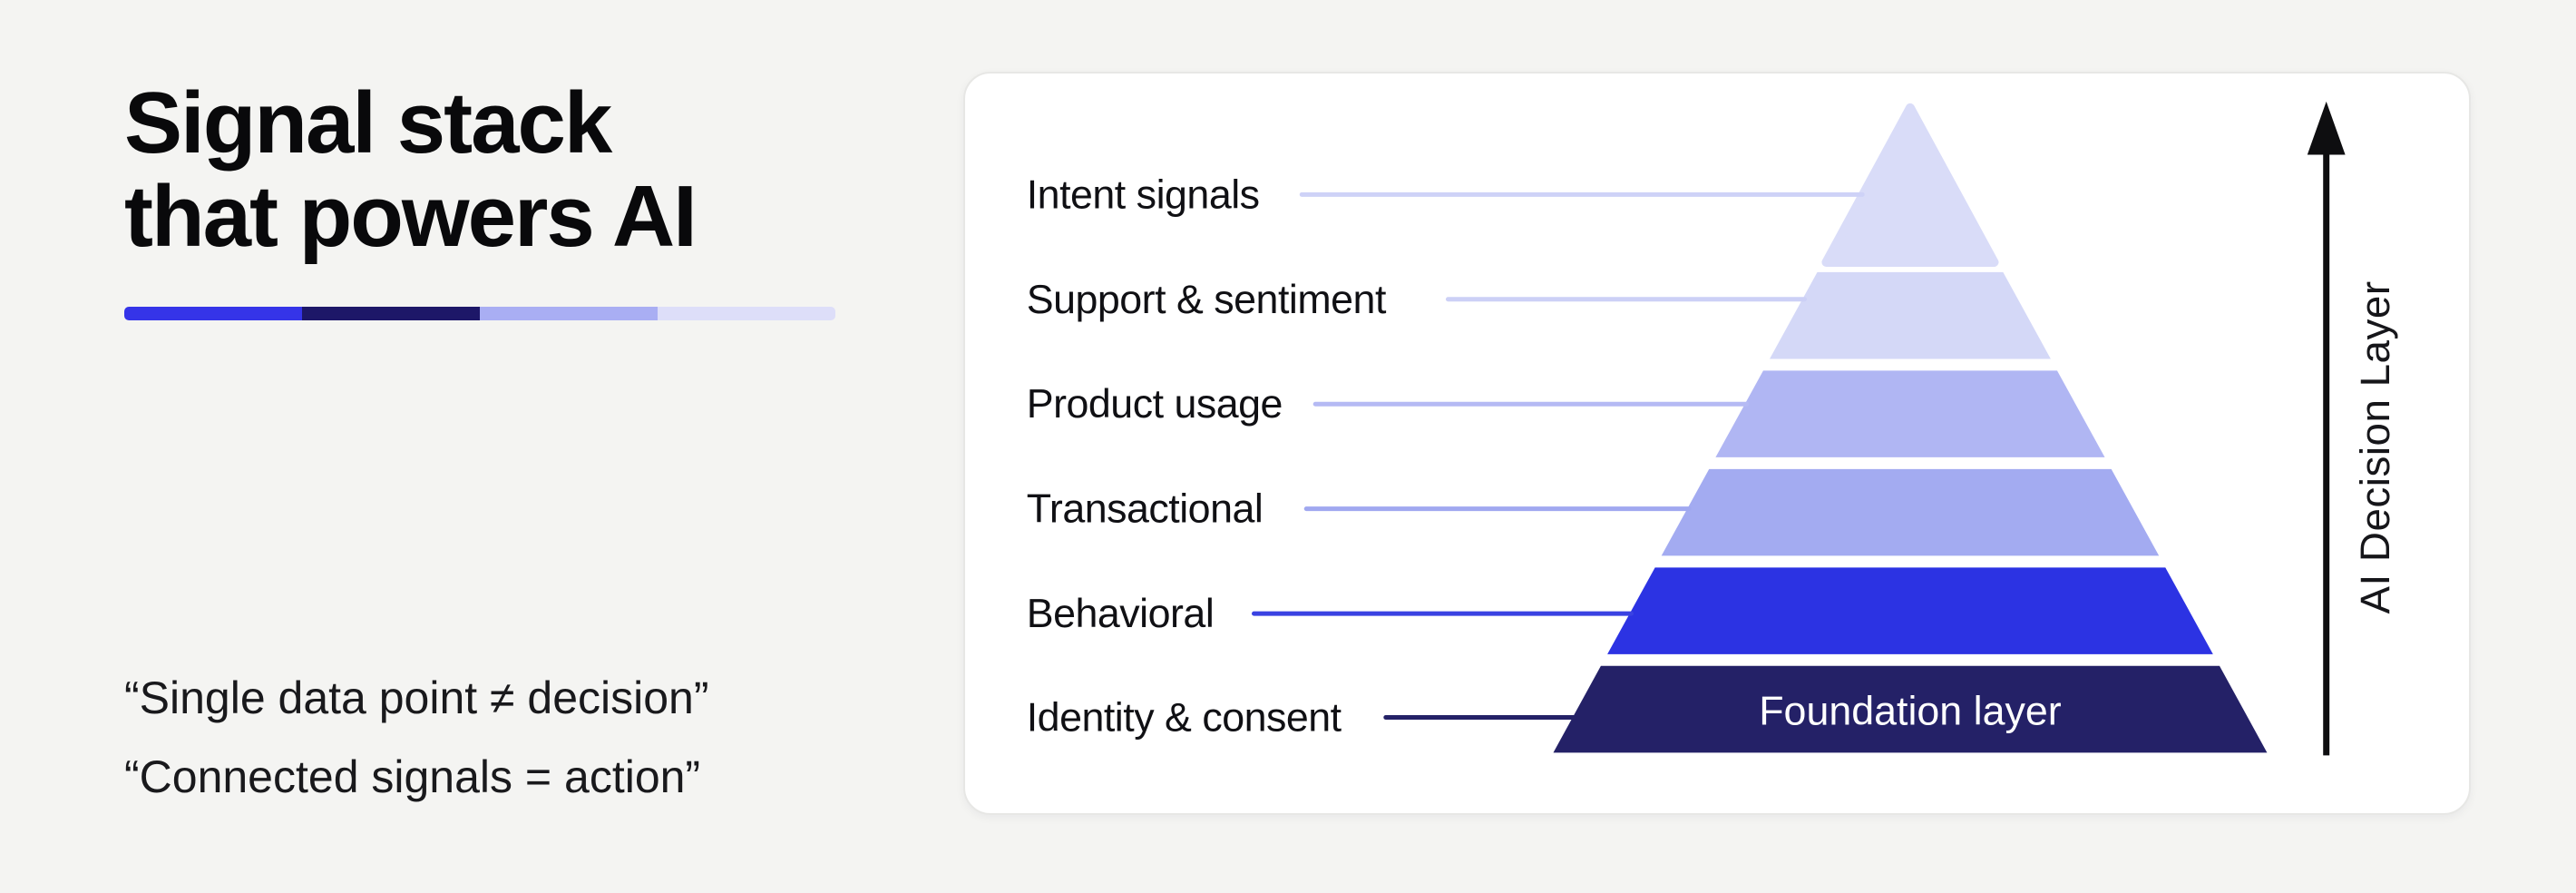 The height and width of the screenshot is (893, 2576). I want to click on page-title: Signal stack that powers AI, so click(411, 169).